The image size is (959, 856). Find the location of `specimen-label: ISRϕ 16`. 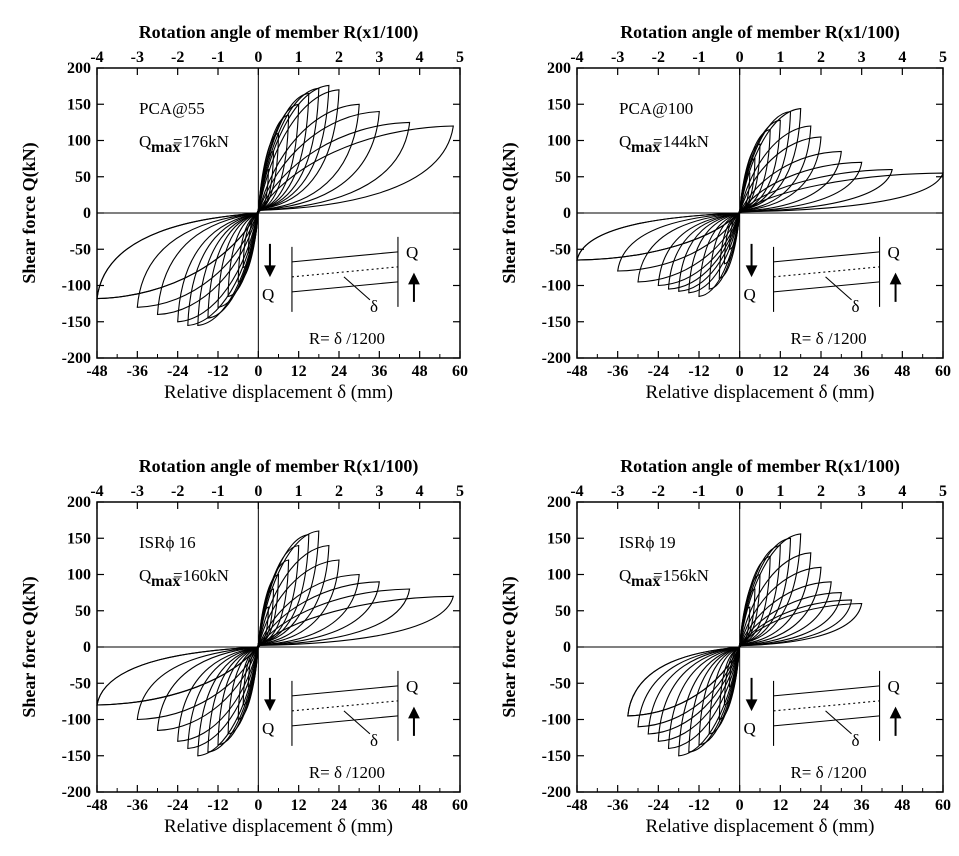

specimen-label: ISRϕ 16 is located at coordinates (167, 542).